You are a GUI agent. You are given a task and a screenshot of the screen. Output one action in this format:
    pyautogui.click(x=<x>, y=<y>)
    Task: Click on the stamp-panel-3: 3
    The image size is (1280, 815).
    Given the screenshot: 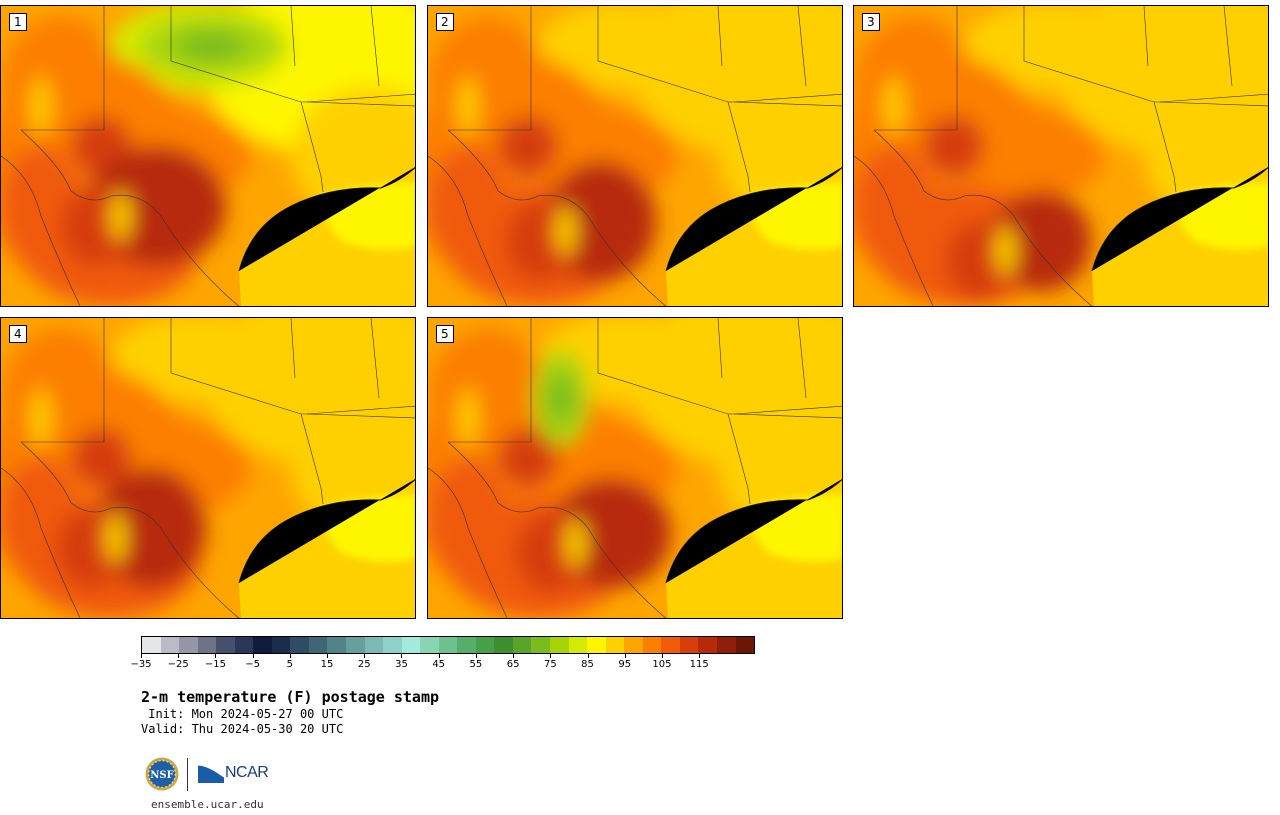 What is the action you would take?
    pyautogui.click(x=1061, y=156)
    